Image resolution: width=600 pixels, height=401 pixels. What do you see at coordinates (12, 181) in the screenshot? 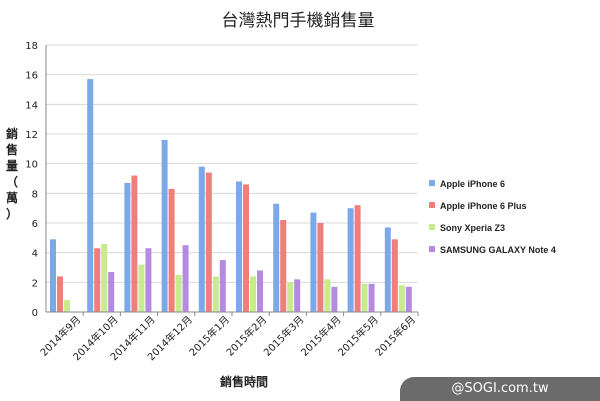
I see `y-axis-label-char: （` at bounding box center [12, 181].